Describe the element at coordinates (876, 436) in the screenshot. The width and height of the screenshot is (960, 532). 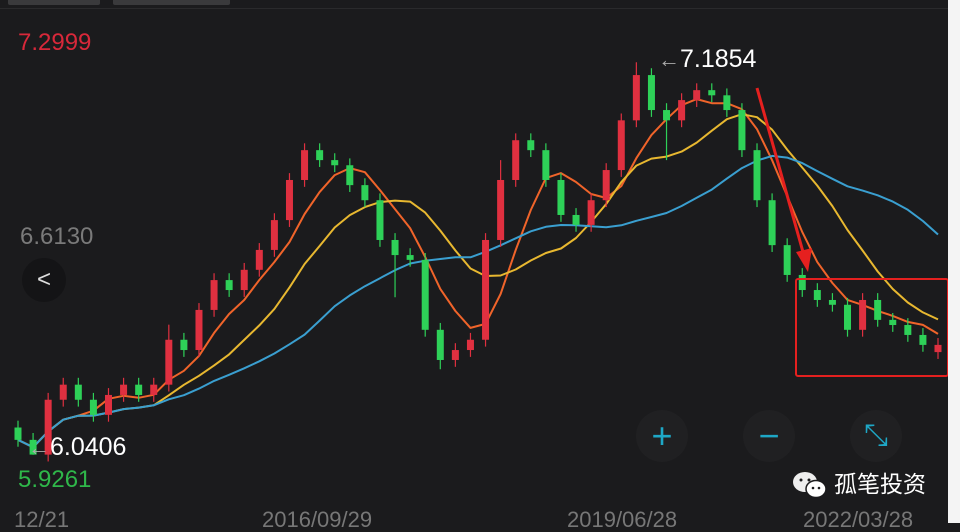
I see `fullscreen-button: ⤡` at that location.